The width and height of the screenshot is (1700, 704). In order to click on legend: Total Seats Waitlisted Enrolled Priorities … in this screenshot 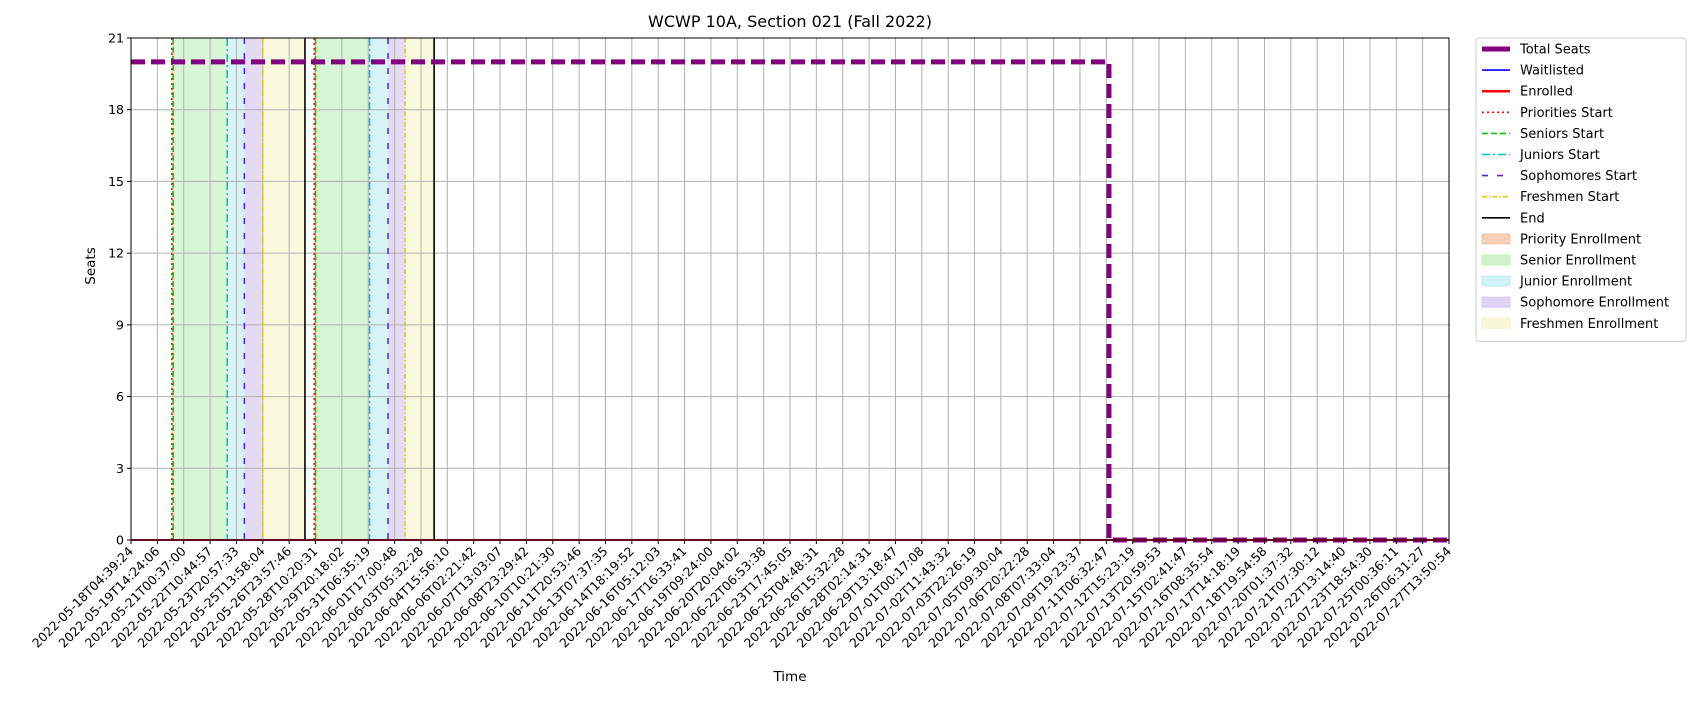, I will do `click(1581, 189)`.